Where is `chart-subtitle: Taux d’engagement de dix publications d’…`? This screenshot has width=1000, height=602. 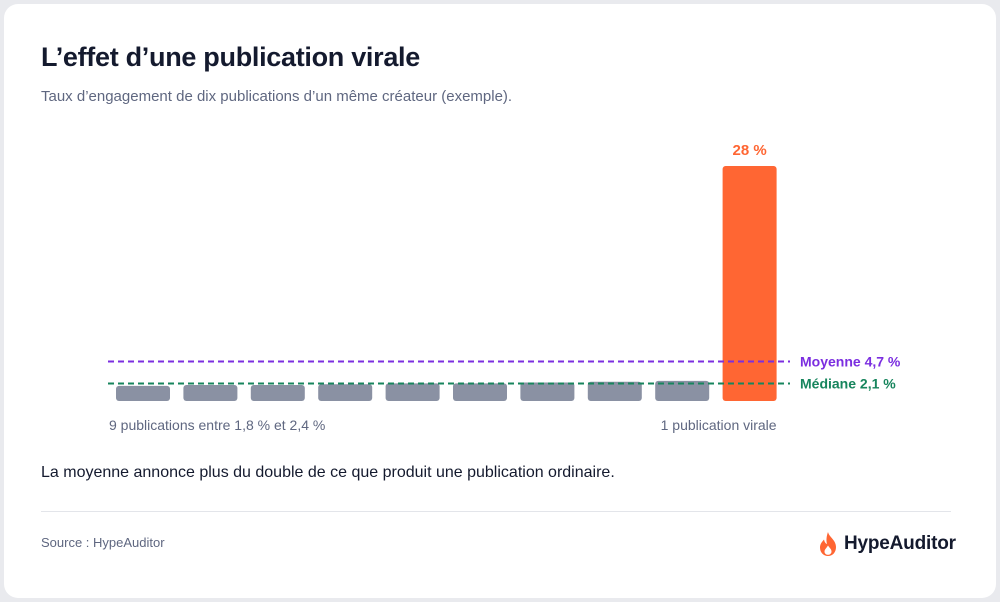
chart-subtitle: Taux d’engagement de dix publications d’… is located at coordinates (277, 96).